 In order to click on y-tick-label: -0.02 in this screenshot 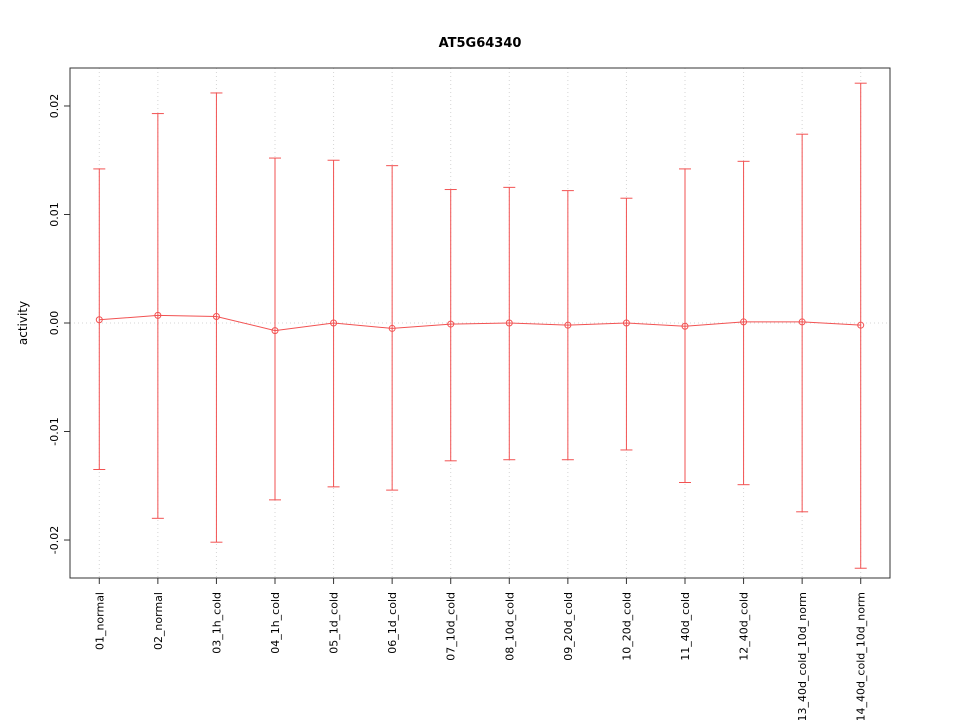, I will do `click(54, 540)`.